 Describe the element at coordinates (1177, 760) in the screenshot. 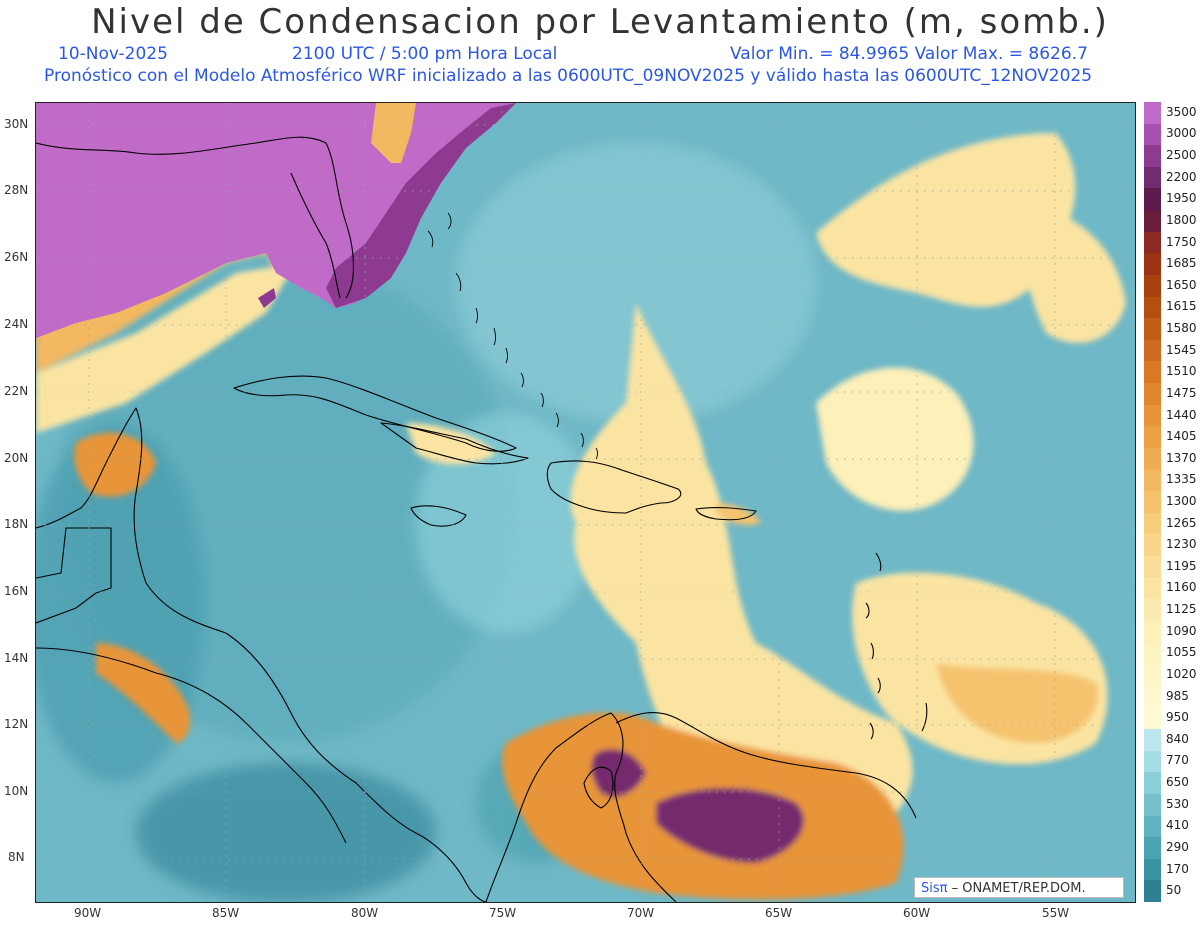

I see `colorbar-label: 770` at that location.